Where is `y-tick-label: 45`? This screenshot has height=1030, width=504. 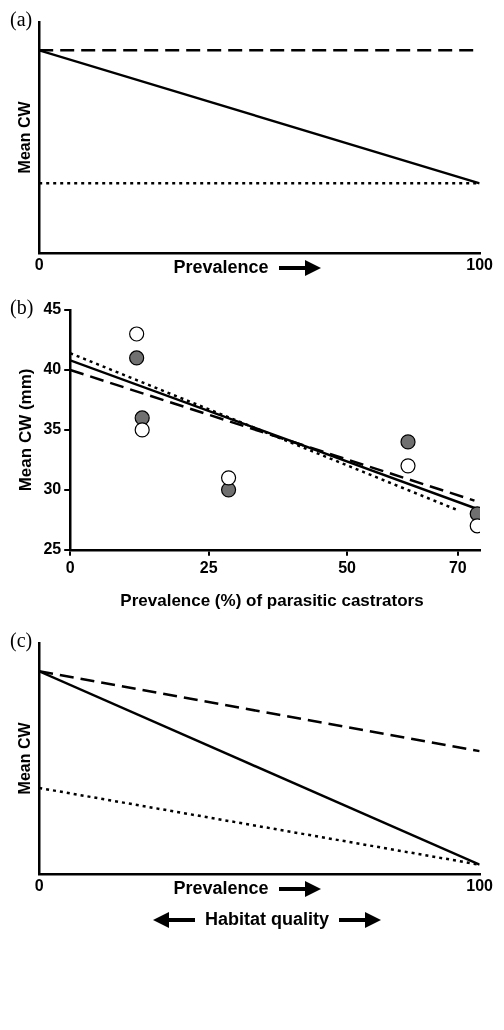
y-tick-label: 45 is located at coordinates (52, 309).